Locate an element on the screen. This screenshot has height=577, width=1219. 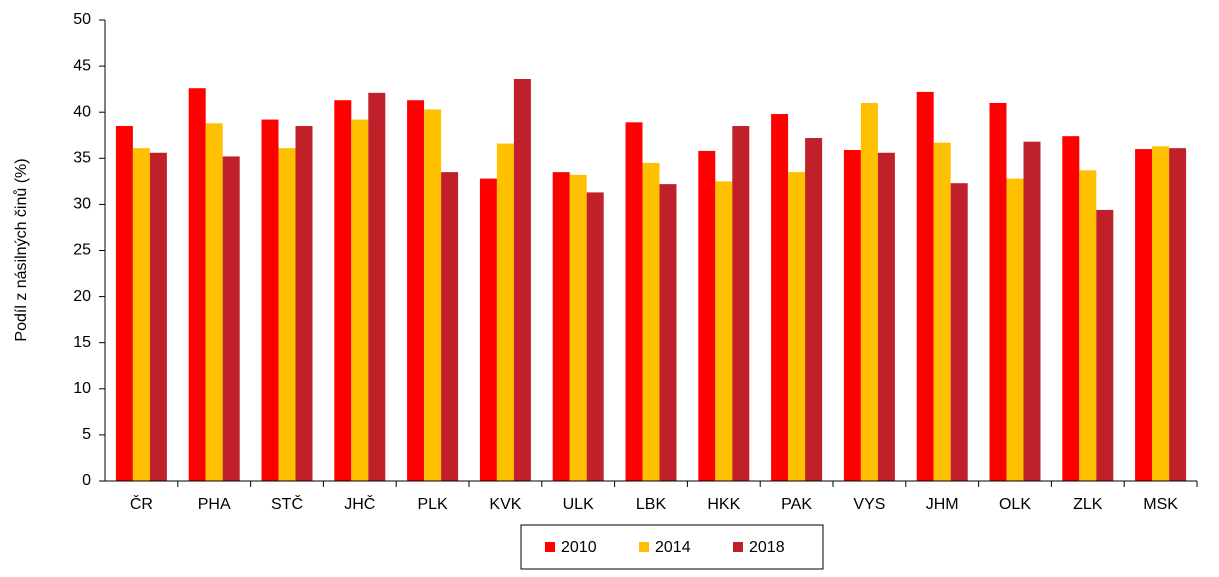
legend-label: 2010 is located at coordinates (579, 547).